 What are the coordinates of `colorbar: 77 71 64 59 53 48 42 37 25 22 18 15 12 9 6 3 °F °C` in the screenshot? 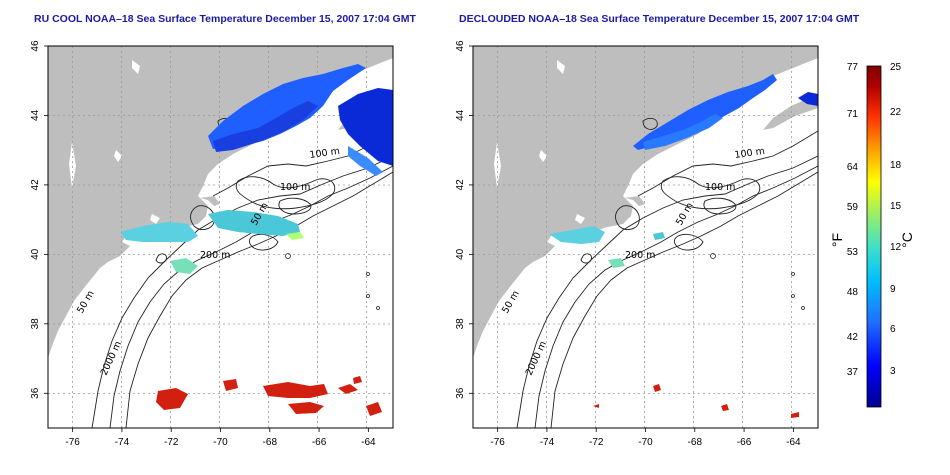 It's located at (872, 235).